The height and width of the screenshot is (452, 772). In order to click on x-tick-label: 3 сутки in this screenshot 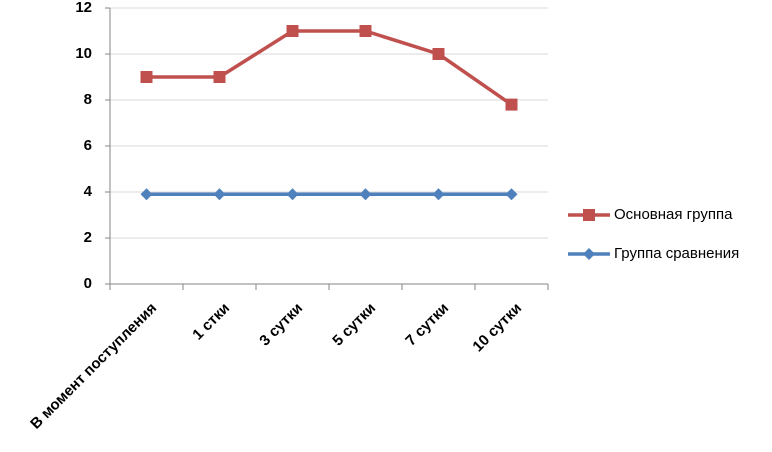, I will do `click(281, 325)`.